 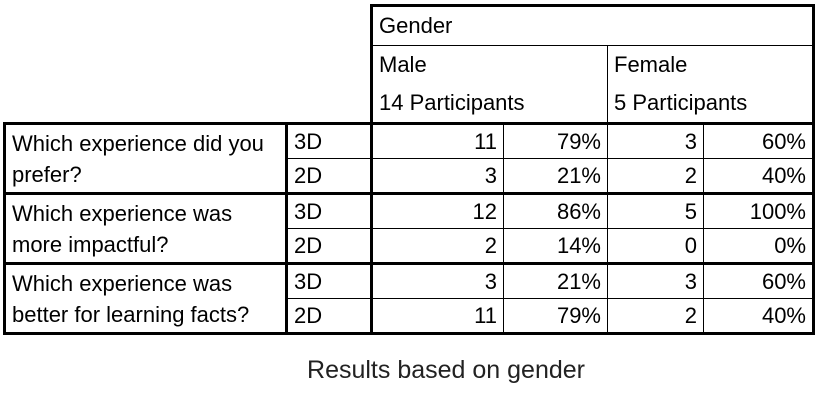 I want to click on table-caption: Results based on gender, so click(x=446, y=370).